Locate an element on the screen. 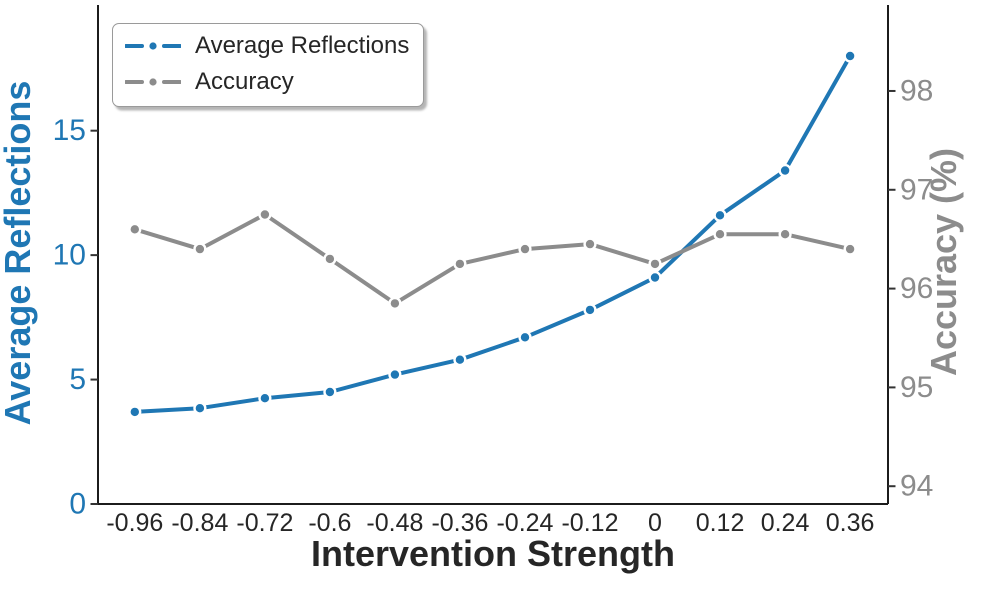 Image resolution: width=989 pixels, height=590 pixels. legend-item-average-reflections: Average Reflections is located at coordinates (268, 46).